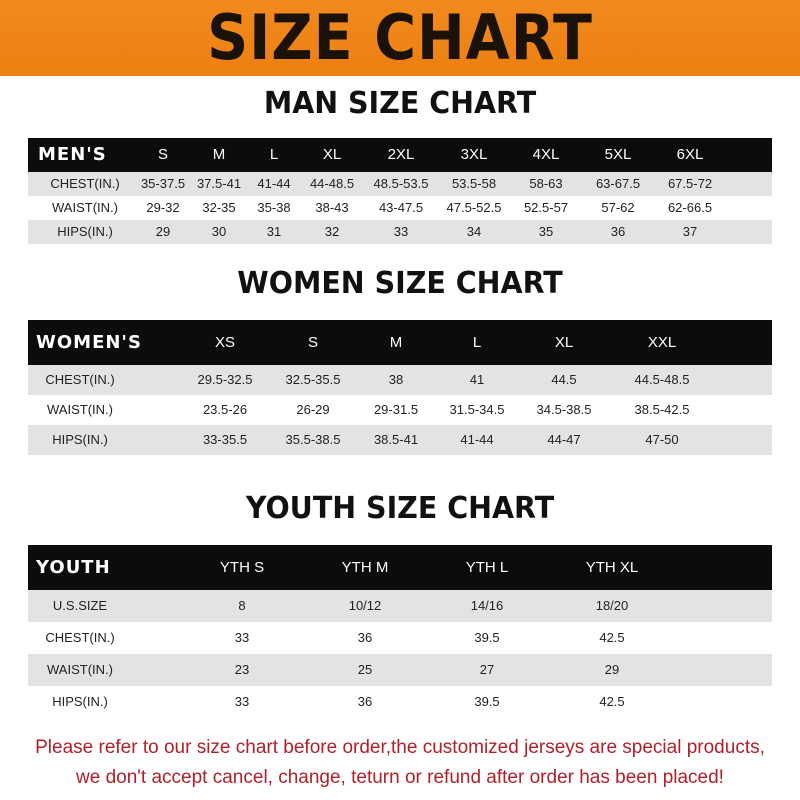 The height and width of the screenshot is (800, 800). I want to click on table-row: CHEST(IN.) 33 36 39.5 42.5, so click(400, 638).